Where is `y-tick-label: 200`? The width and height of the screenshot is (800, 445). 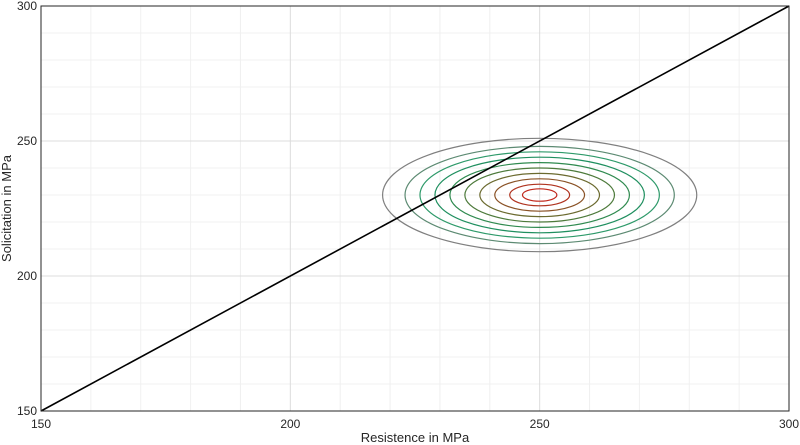
y-tick-label: 200 is located at coordinates (27, 276).